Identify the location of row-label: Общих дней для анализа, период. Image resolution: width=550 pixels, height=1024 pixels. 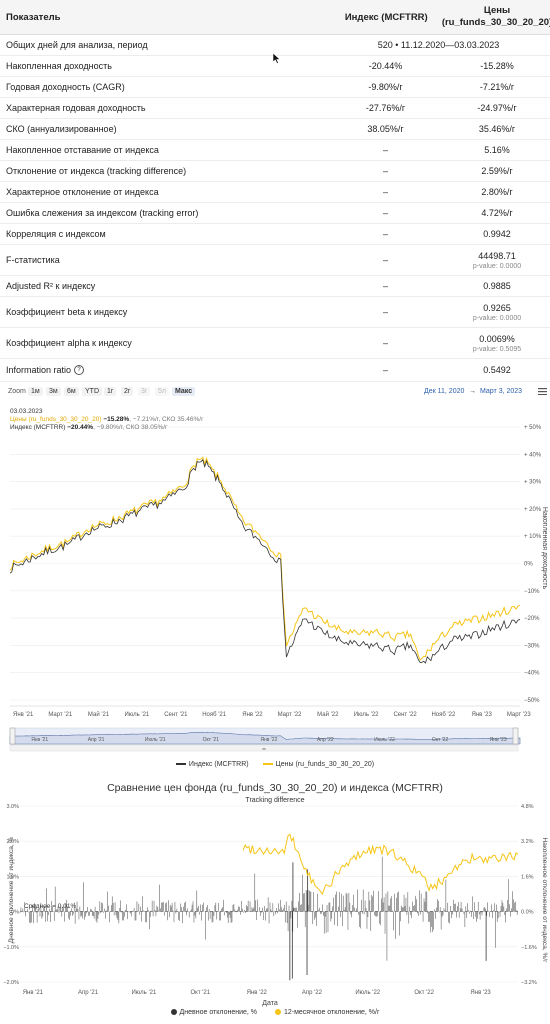
(163, 45).